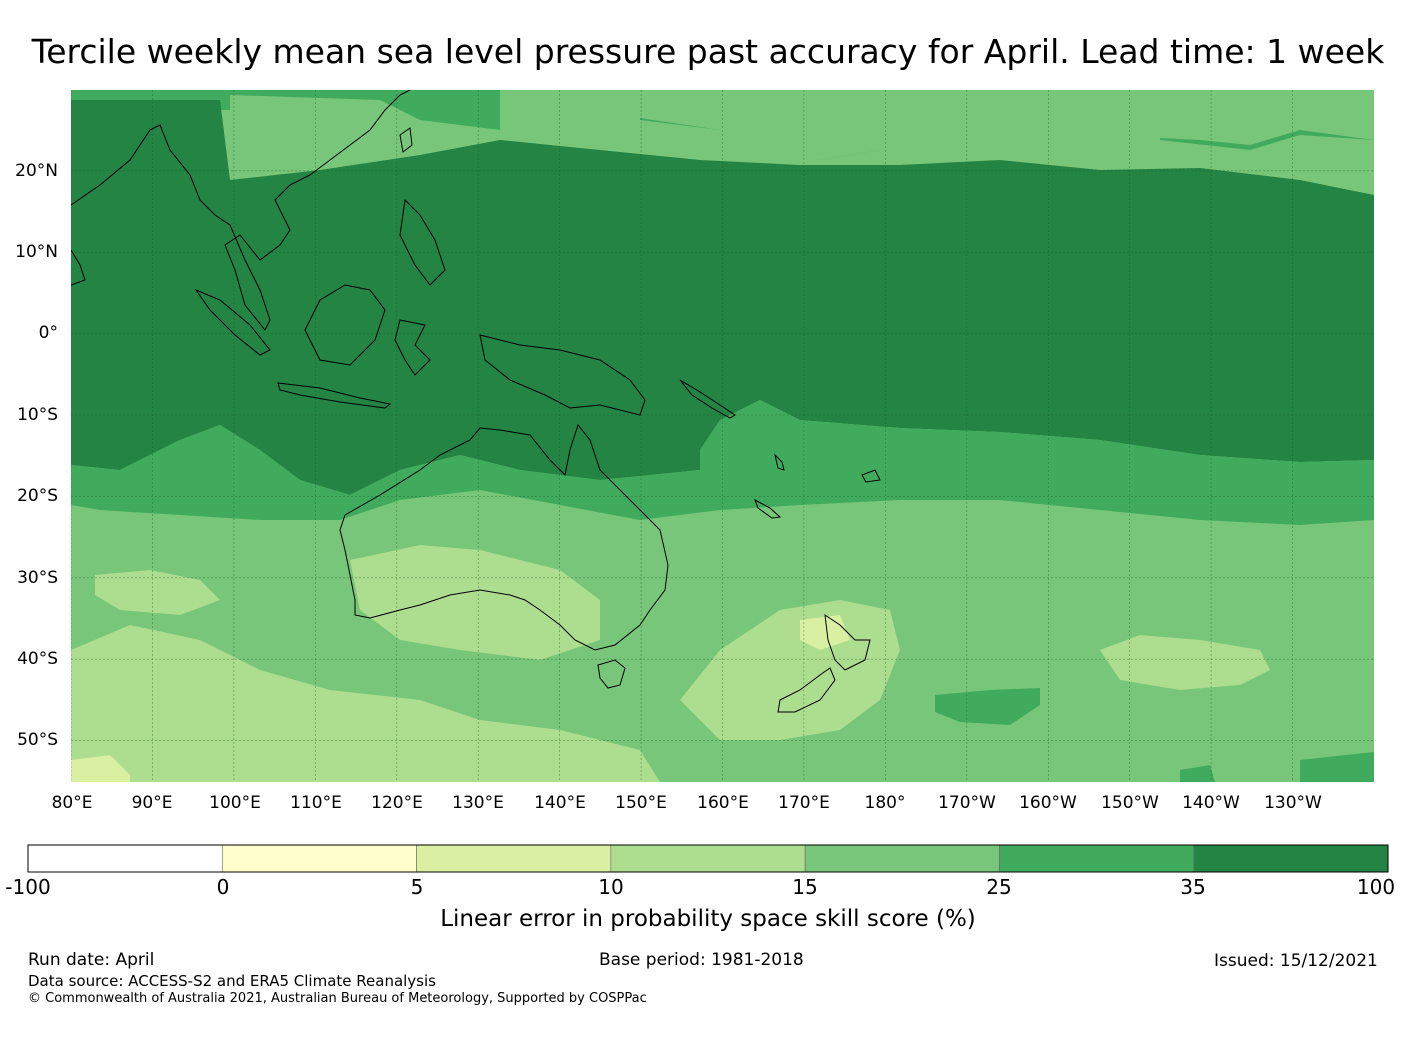 The width and height of the screenshot is (1416, 1050). Describe the element at coordinates (701, 960) in the screenshot. I see `base-period: Base period: 1981-2018` at that location.